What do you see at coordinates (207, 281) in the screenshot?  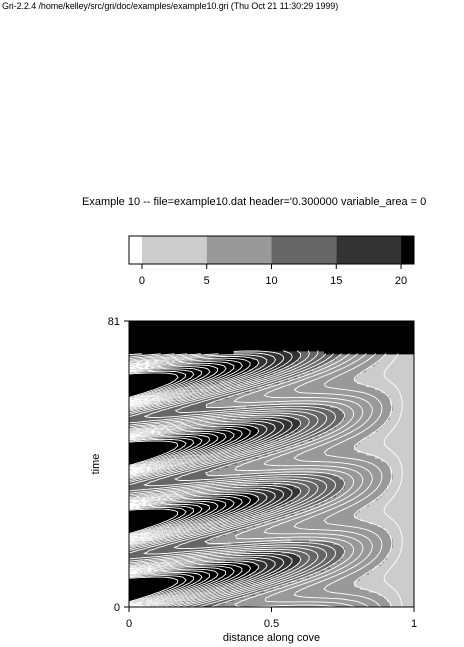 I see `colorbar-tick-label: 5` at bounding box center [207, 281].